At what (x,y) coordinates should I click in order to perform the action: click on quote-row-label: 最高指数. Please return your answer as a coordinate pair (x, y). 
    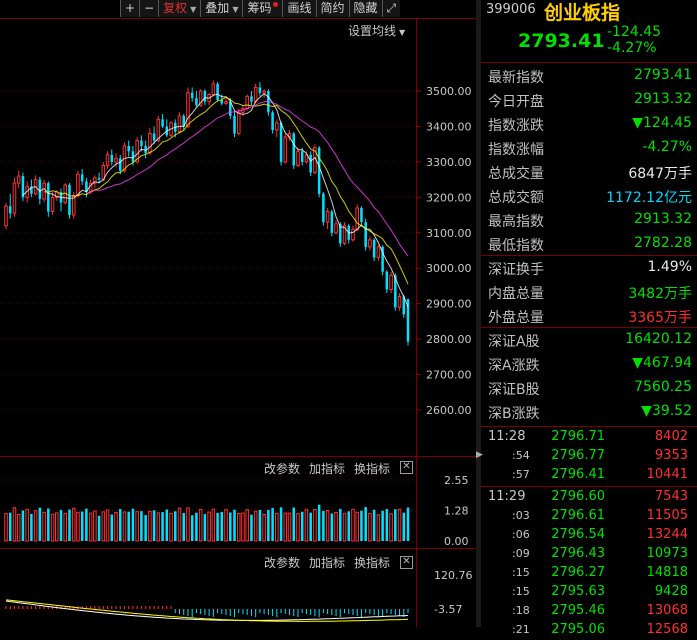
    Looking at the image, I should click on (516, 222).